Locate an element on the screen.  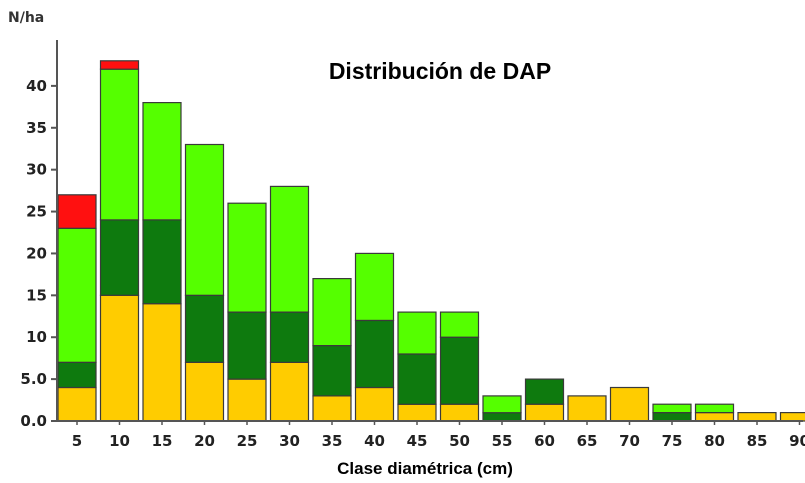
bar-segment-5-s3 is located at coordinates (77, 211).